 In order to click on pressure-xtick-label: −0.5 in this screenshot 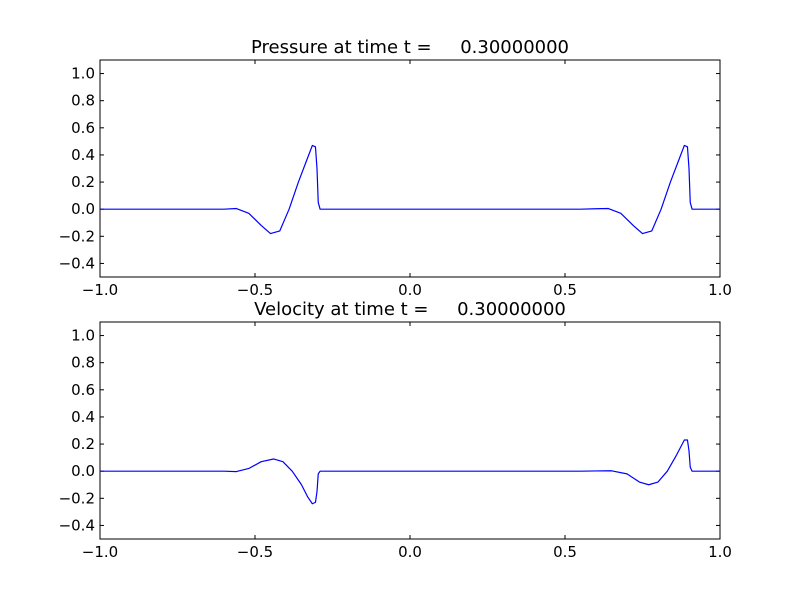, I will do `click(255, 290)`.